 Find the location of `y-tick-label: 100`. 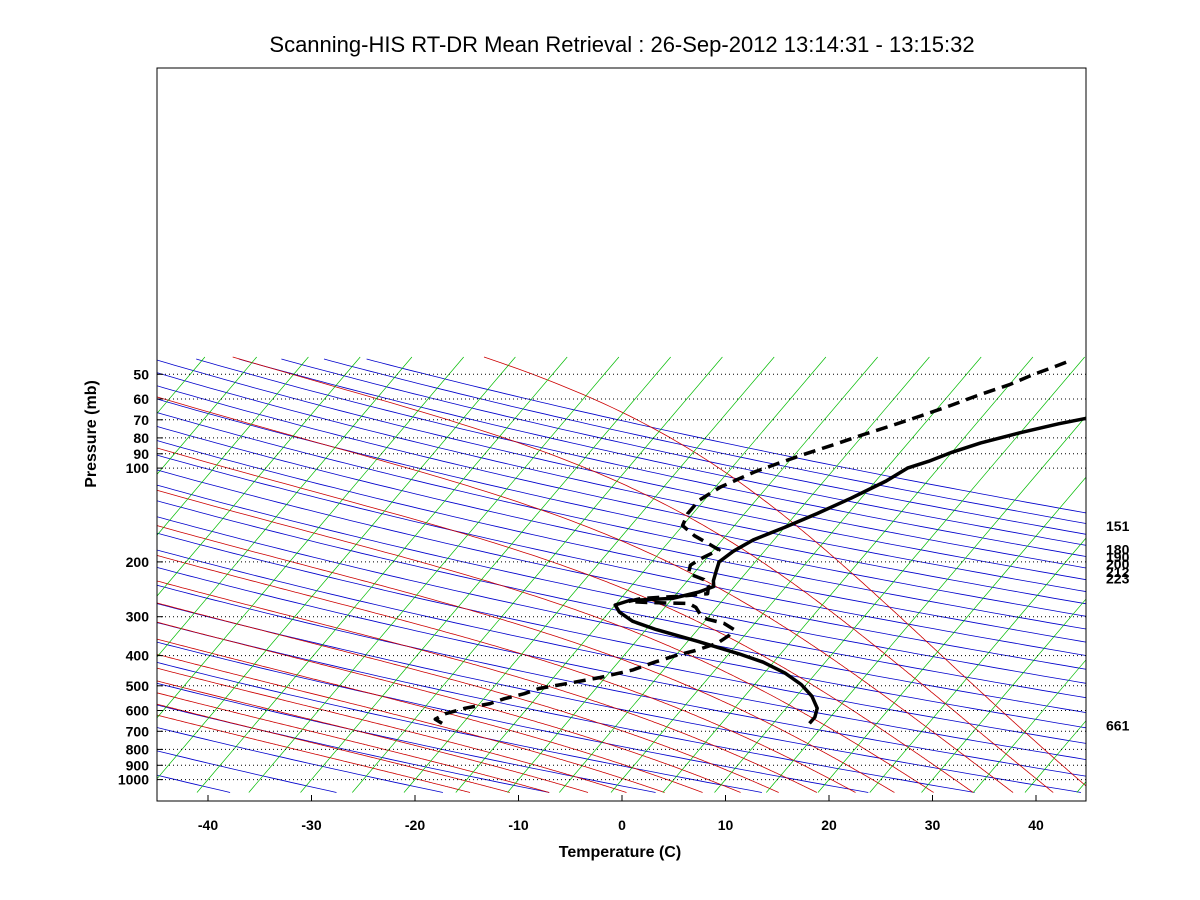

y-tick-label: 100 is located at coordinates (138, 468).